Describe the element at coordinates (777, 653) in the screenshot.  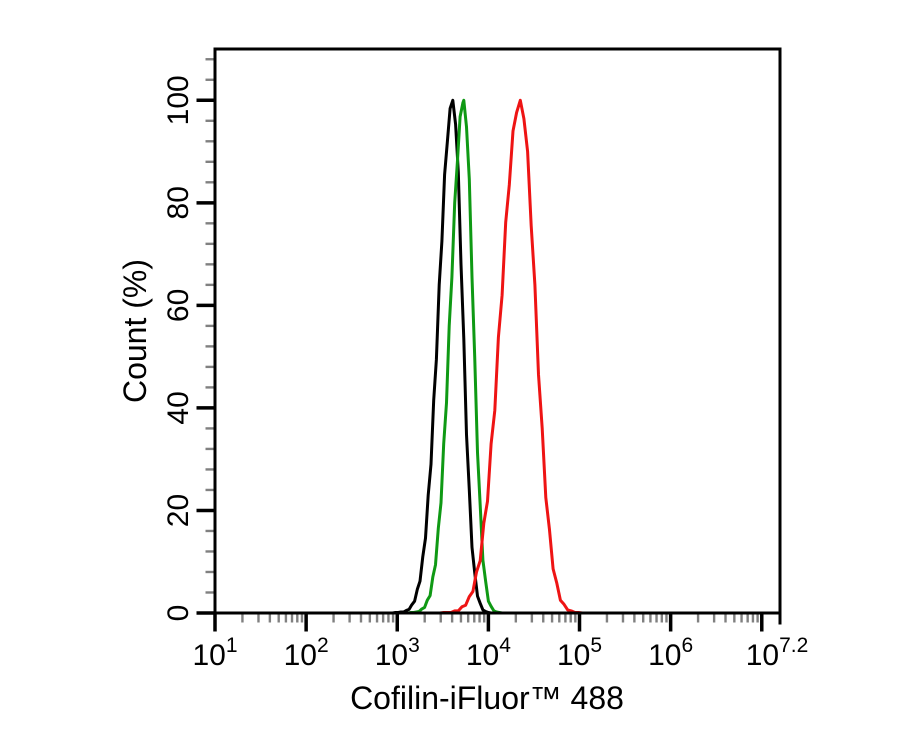
I see `x-tick-label: 107.2` at that location.